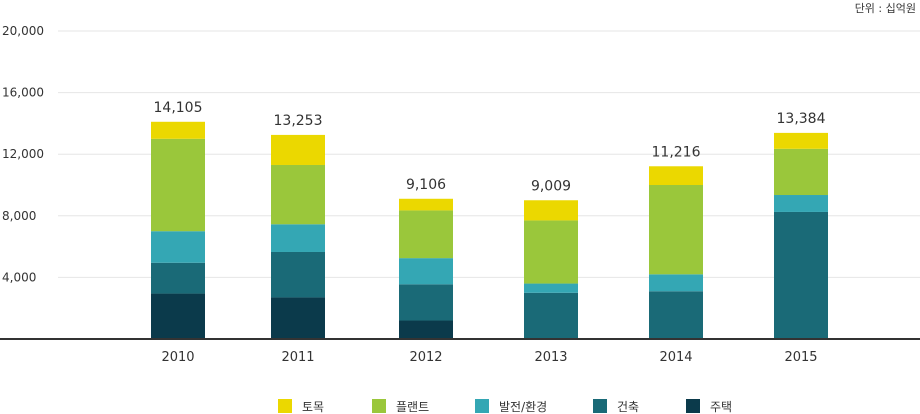  I want to click on y-tick-label: 16,000, so click(23, 93).